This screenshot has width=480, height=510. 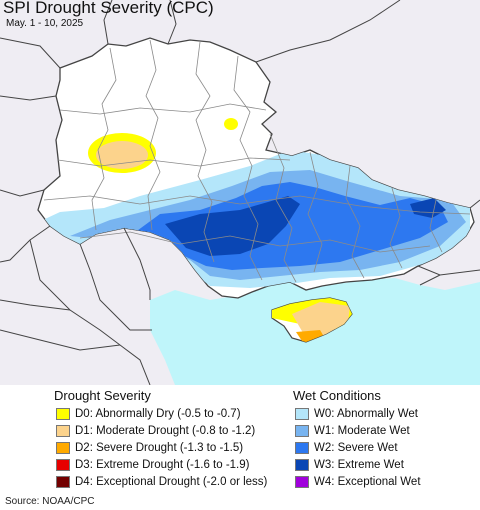 I want to click on legend-item-d4: D4: Exceptional Drought (-2.0 or less), so click(x=161, y=482).